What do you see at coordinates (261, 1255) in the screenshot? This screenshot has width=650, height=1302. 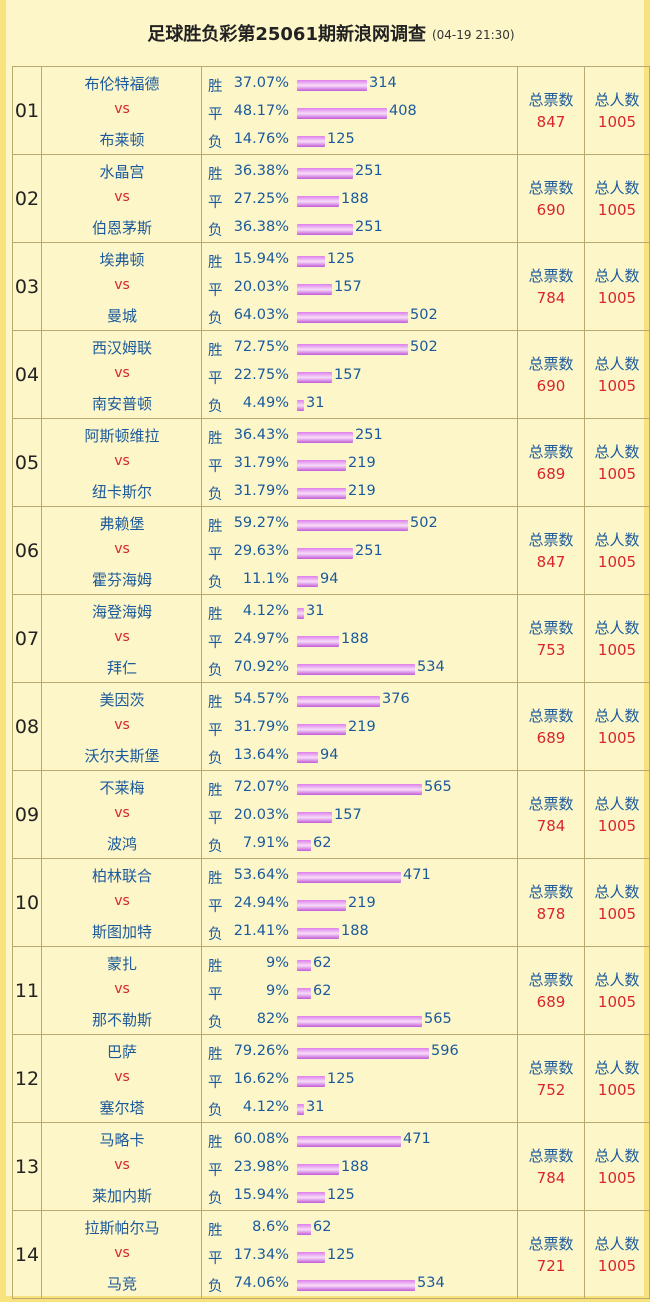 I see `draw-percent: 17.34%` at bounding box center [261, 1255].